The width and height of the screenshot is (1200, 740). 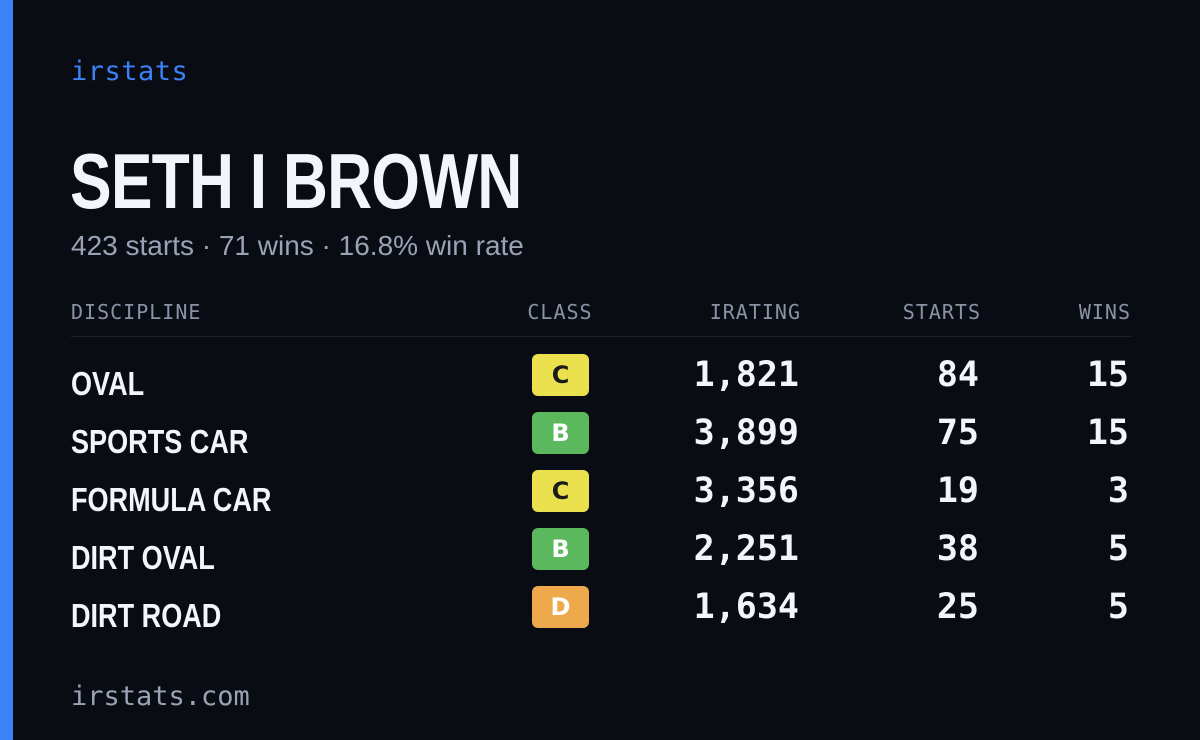 I want to click on starts-value: 38, so click(x=957, y=549).